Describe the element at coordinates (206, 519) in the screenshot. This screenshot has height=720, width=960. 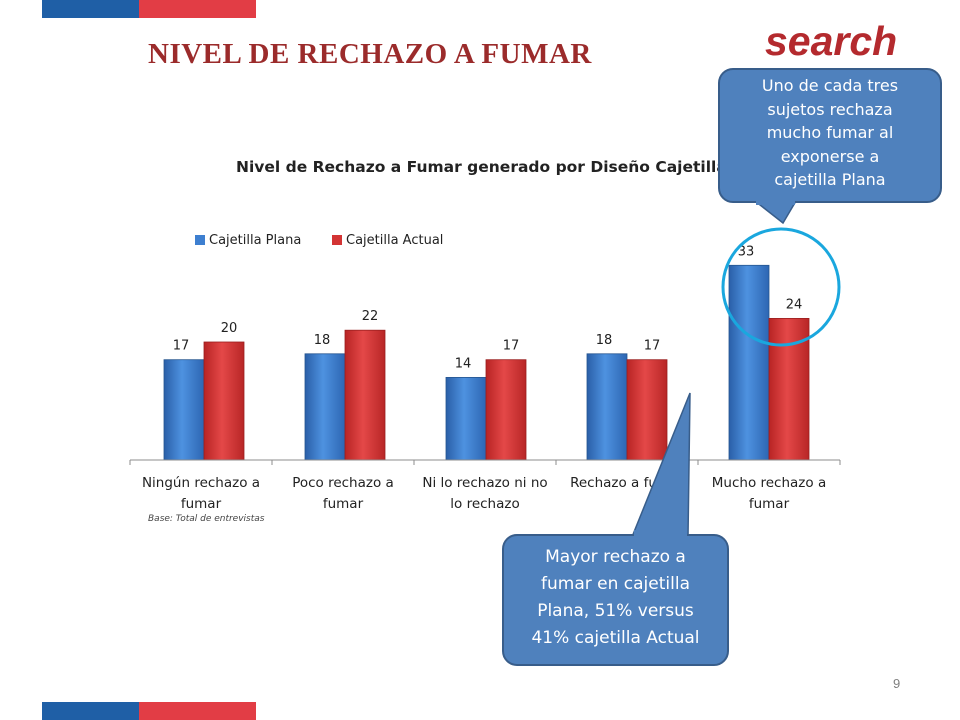
I see `base-note: Base: Total de entrevistas` at that location.